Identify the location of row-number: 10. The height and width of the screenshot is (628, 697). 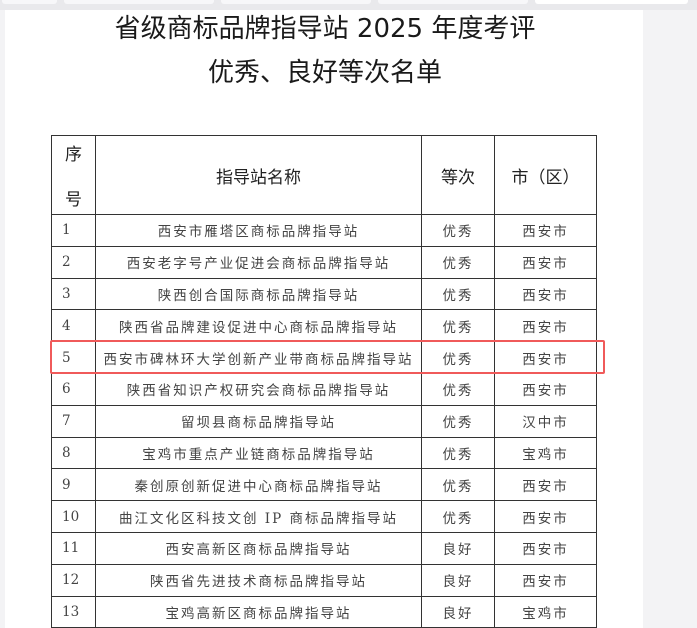
(73, 516).